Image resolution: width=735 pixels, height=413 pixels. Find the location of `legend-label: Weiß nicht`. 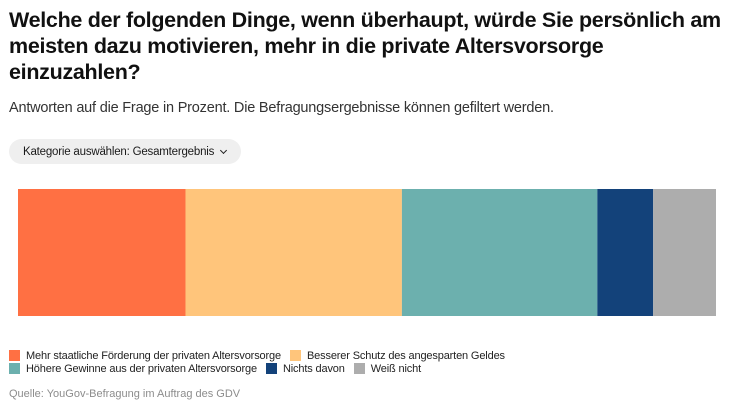

legend-label: Weiß nicht is located at coordinates (396, 368).